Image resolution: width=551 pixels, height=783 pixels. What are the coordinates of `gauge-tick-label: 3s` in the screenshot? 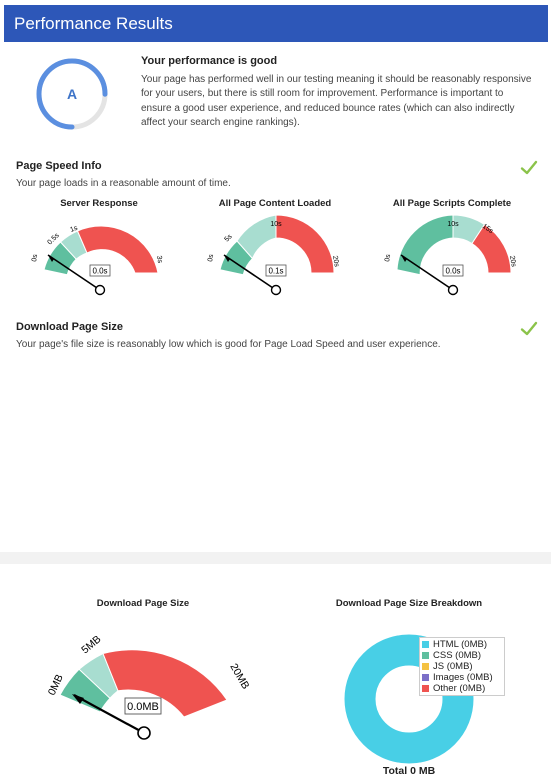 It's located at (159, 259).